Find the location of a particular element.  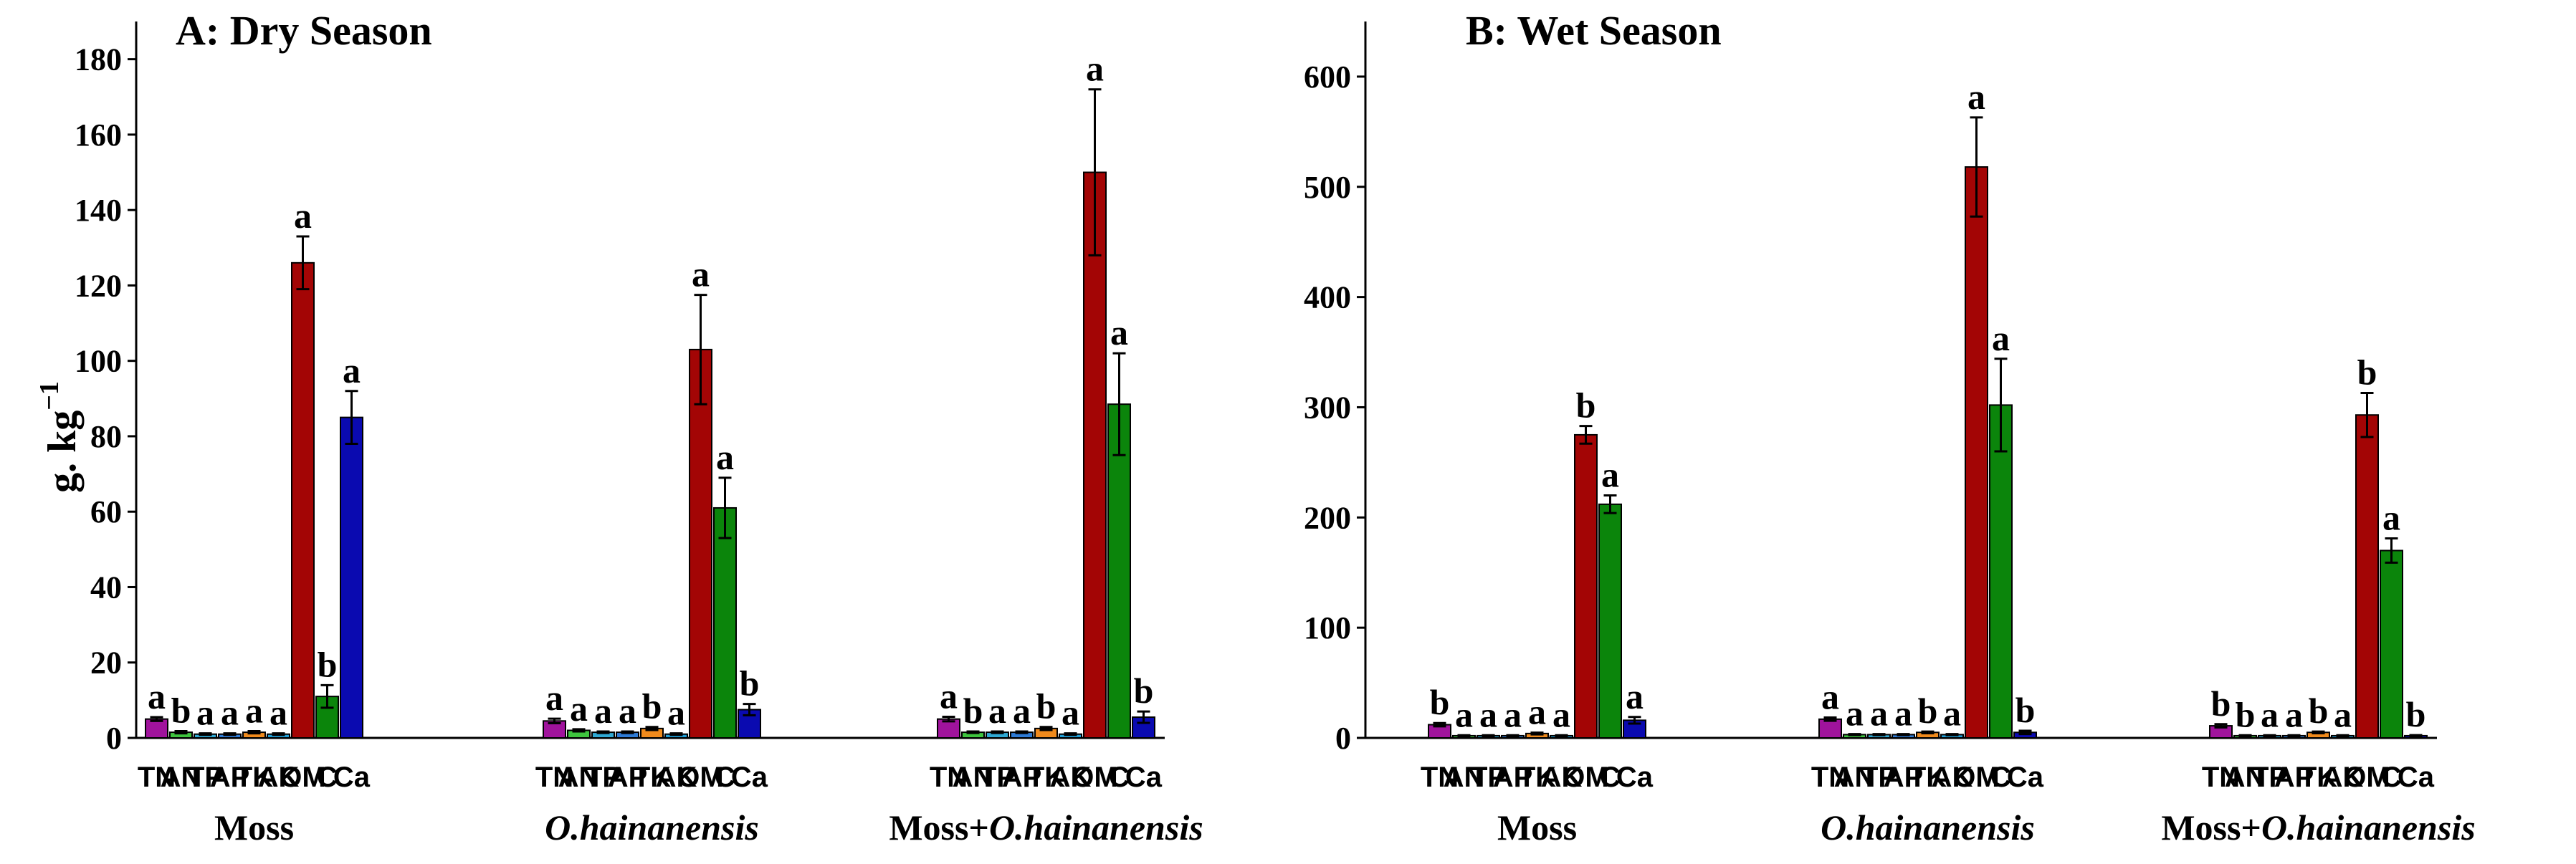

y-tick-label: 120 is located at coordinates (98, 285).